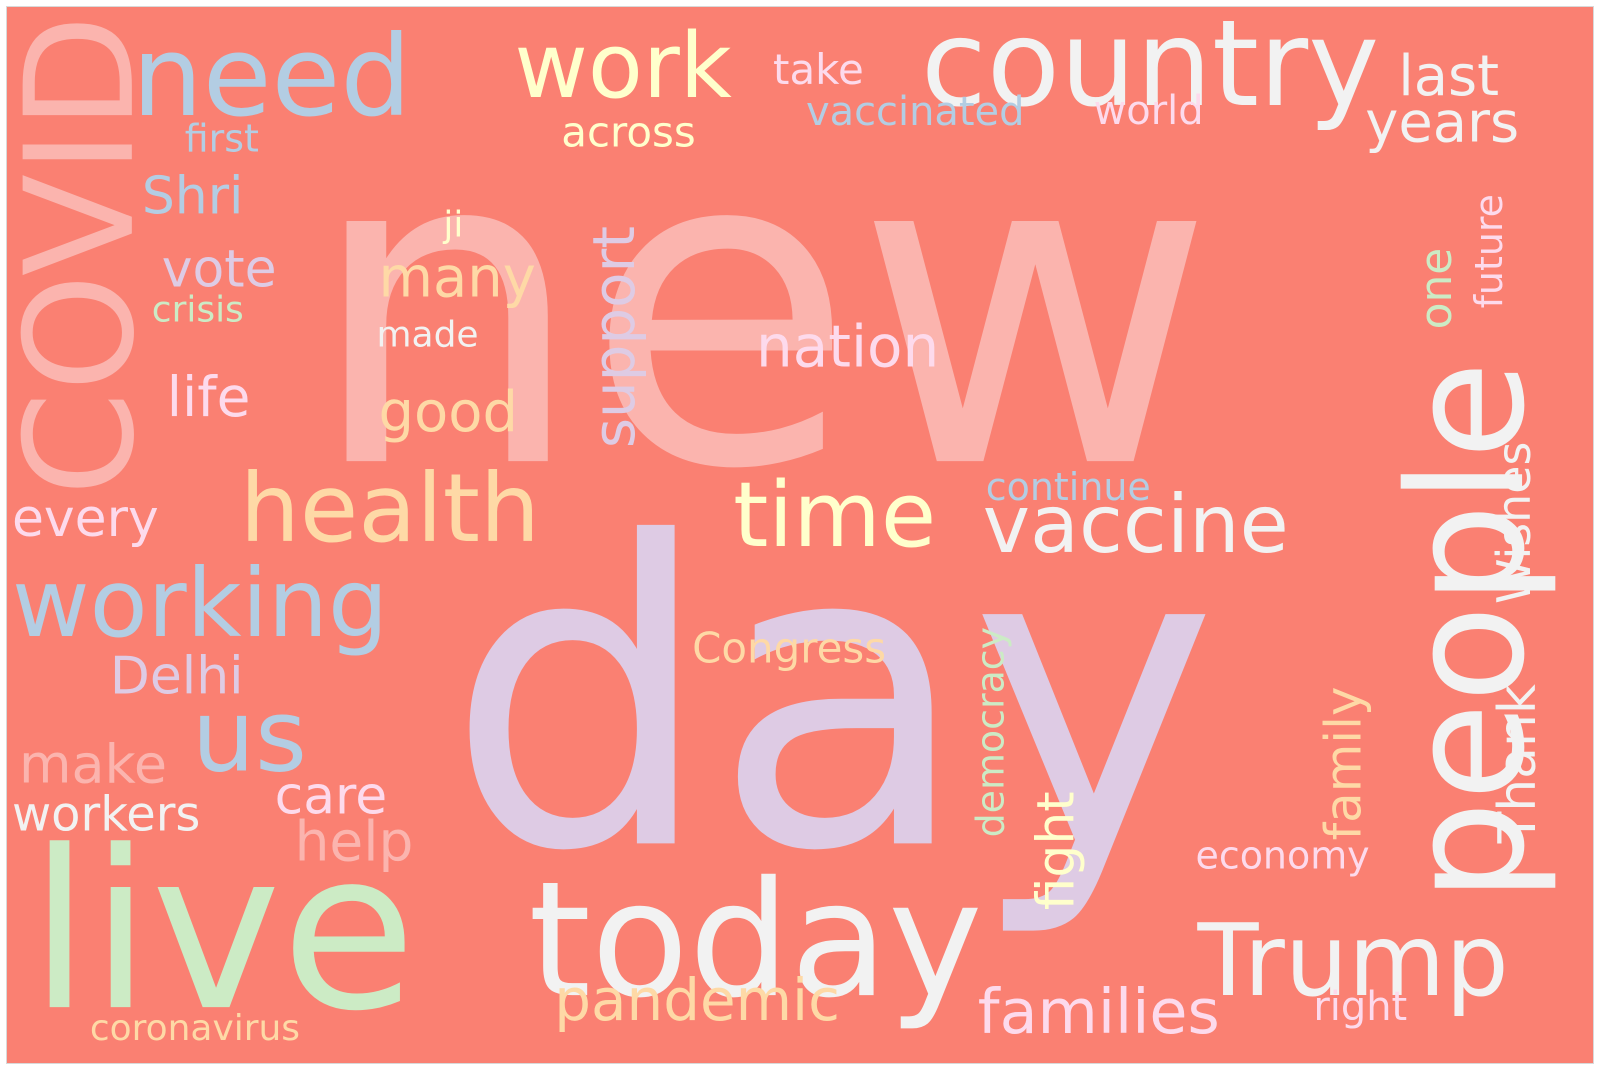 Image resolution: width=1600 pixels, height=1069 pixels. What do you see at coordinates (1352, 960) in the screenshot?
I see `word-trump: Trump` at bounding box center [1352, 960].